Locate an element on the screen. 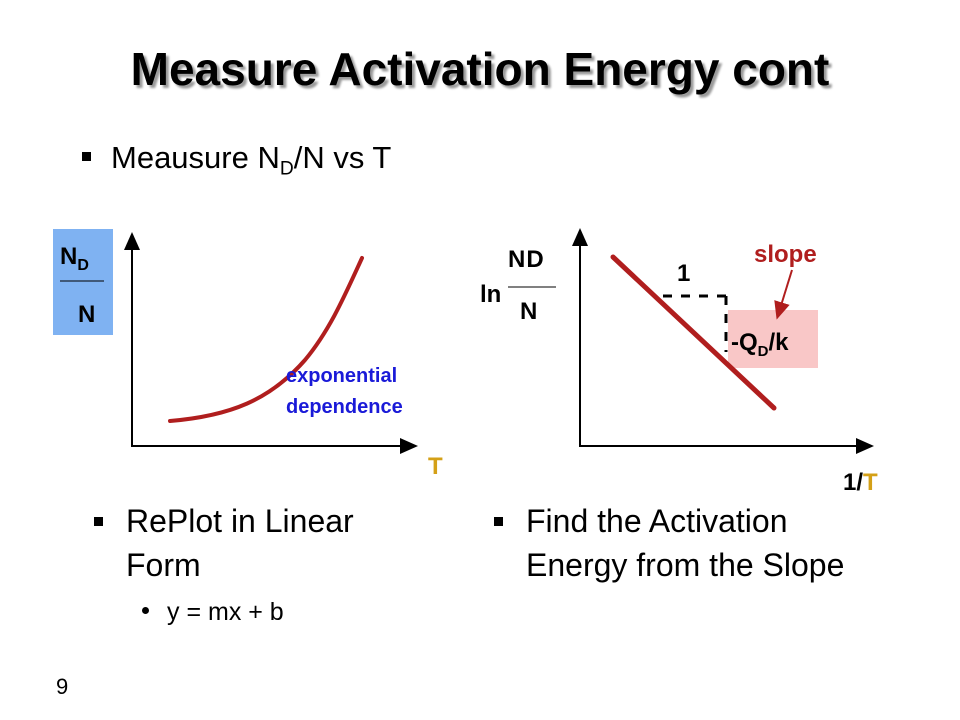  right-y-label-bottom: N is located at coordinates (528, 311).